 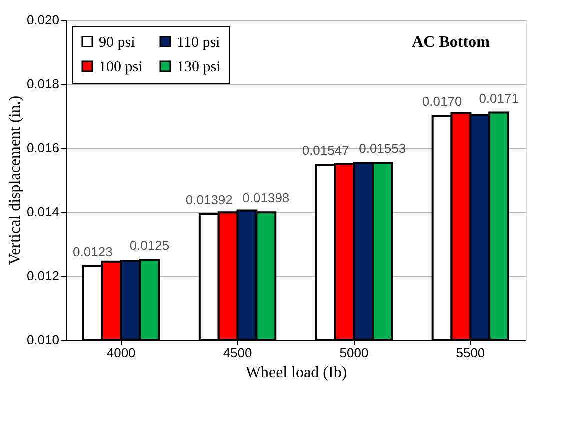 I want to click on text: 0.020, so click(x=43, y=20).